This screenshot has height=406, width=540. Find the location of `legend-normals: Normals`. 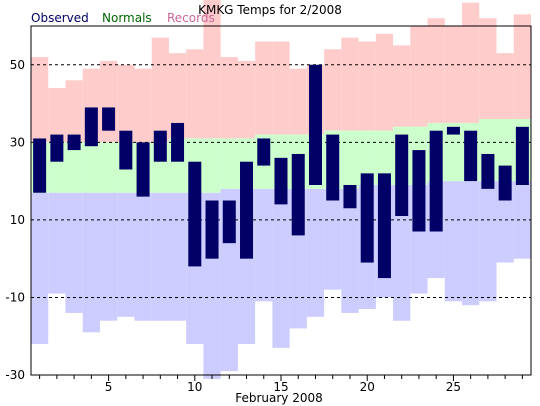

legend-normals: Normals is located at coordinates (127, 18).